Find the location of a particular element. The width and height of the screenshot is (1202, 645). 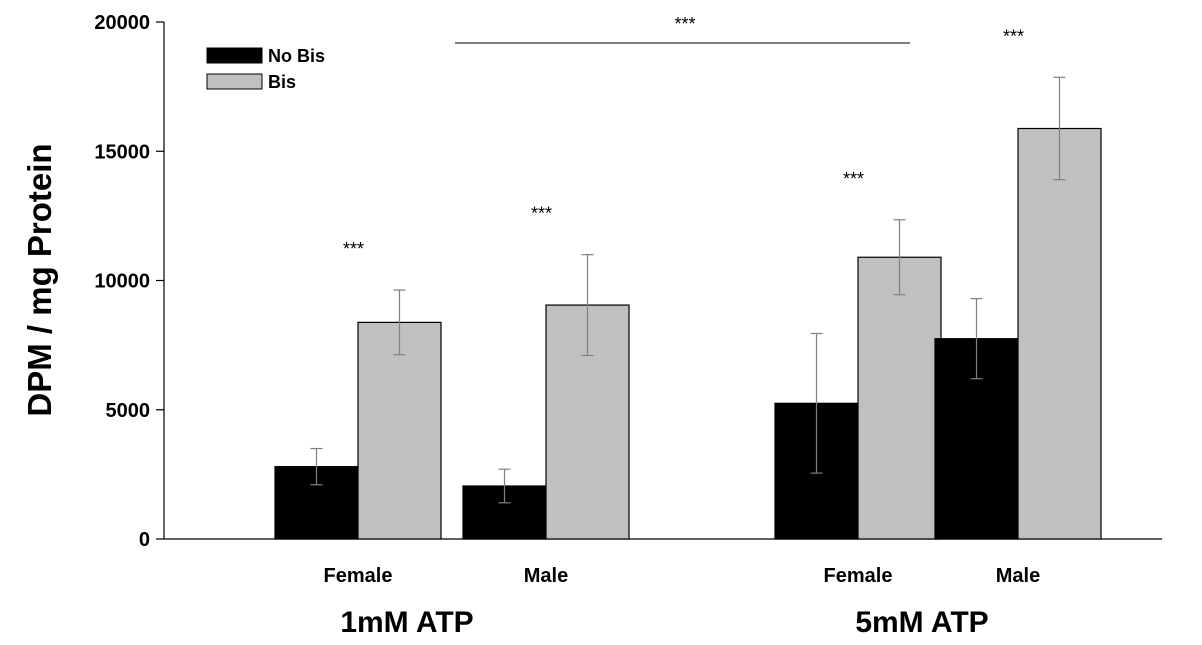

y-axis-label: DPM / mg Protein is located at coordinates (39, 279).